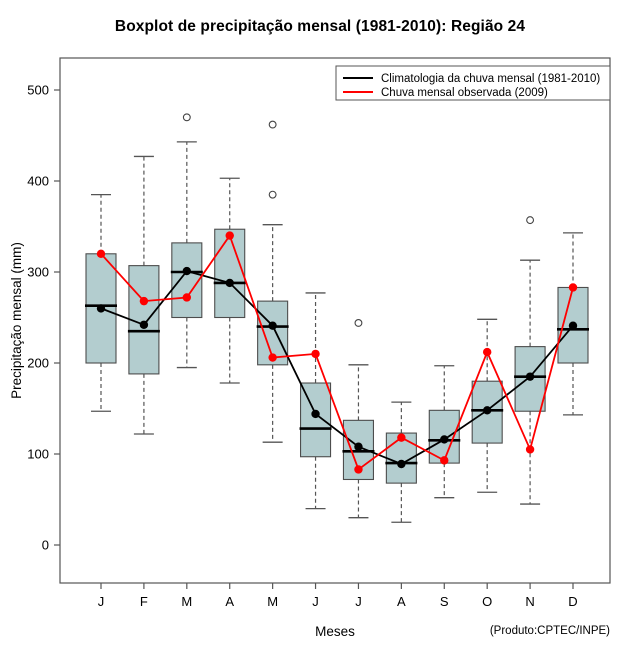  I want to click on legend-label: Chuva mensal observada (2009), so click(464, 93).